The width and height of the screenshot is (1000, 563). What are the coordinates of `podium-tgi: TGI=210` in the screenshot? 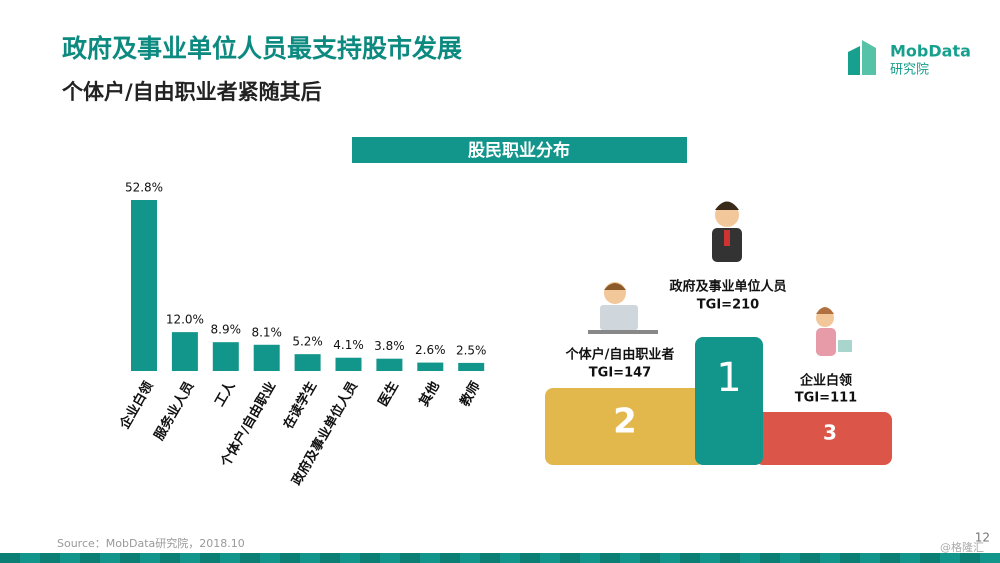 It's located at (728, 305).